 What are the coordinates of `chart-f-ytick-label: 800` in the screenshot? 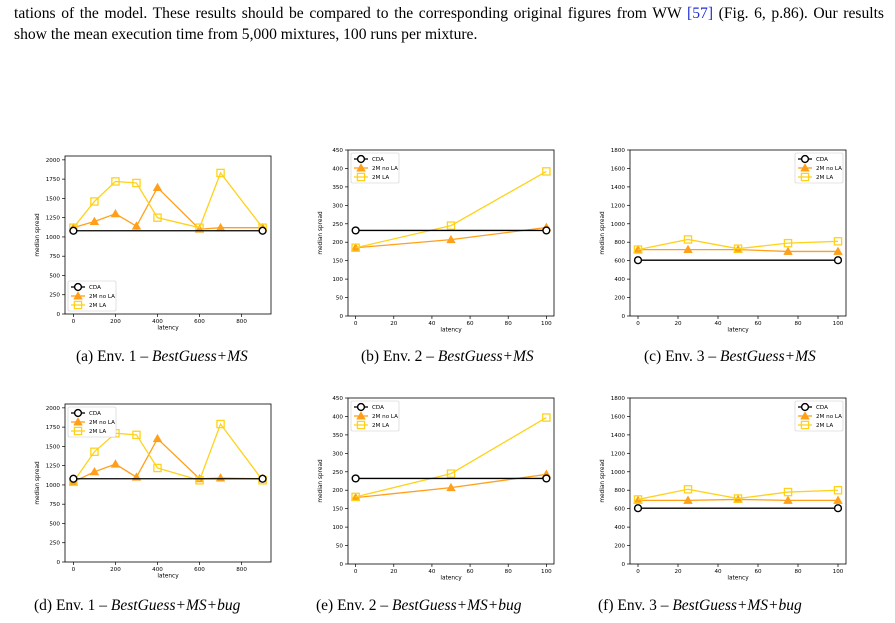 It's located at (619, 491).